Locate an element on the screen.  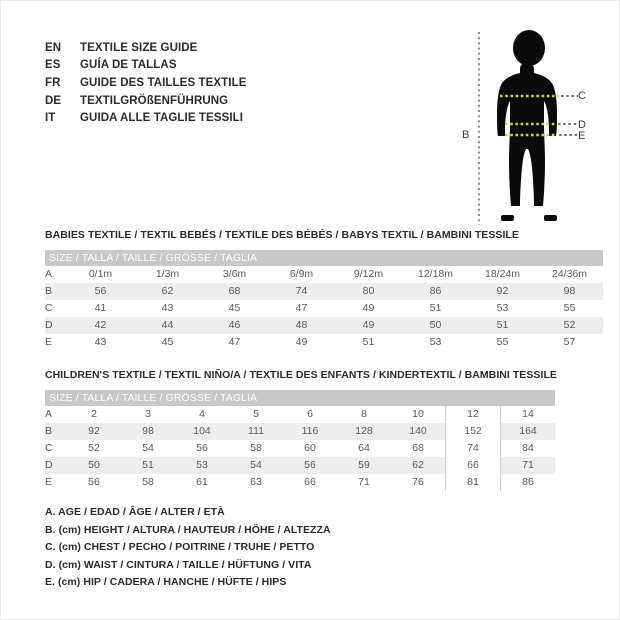
table-cell: 3 is located at coordinates (148, 414).